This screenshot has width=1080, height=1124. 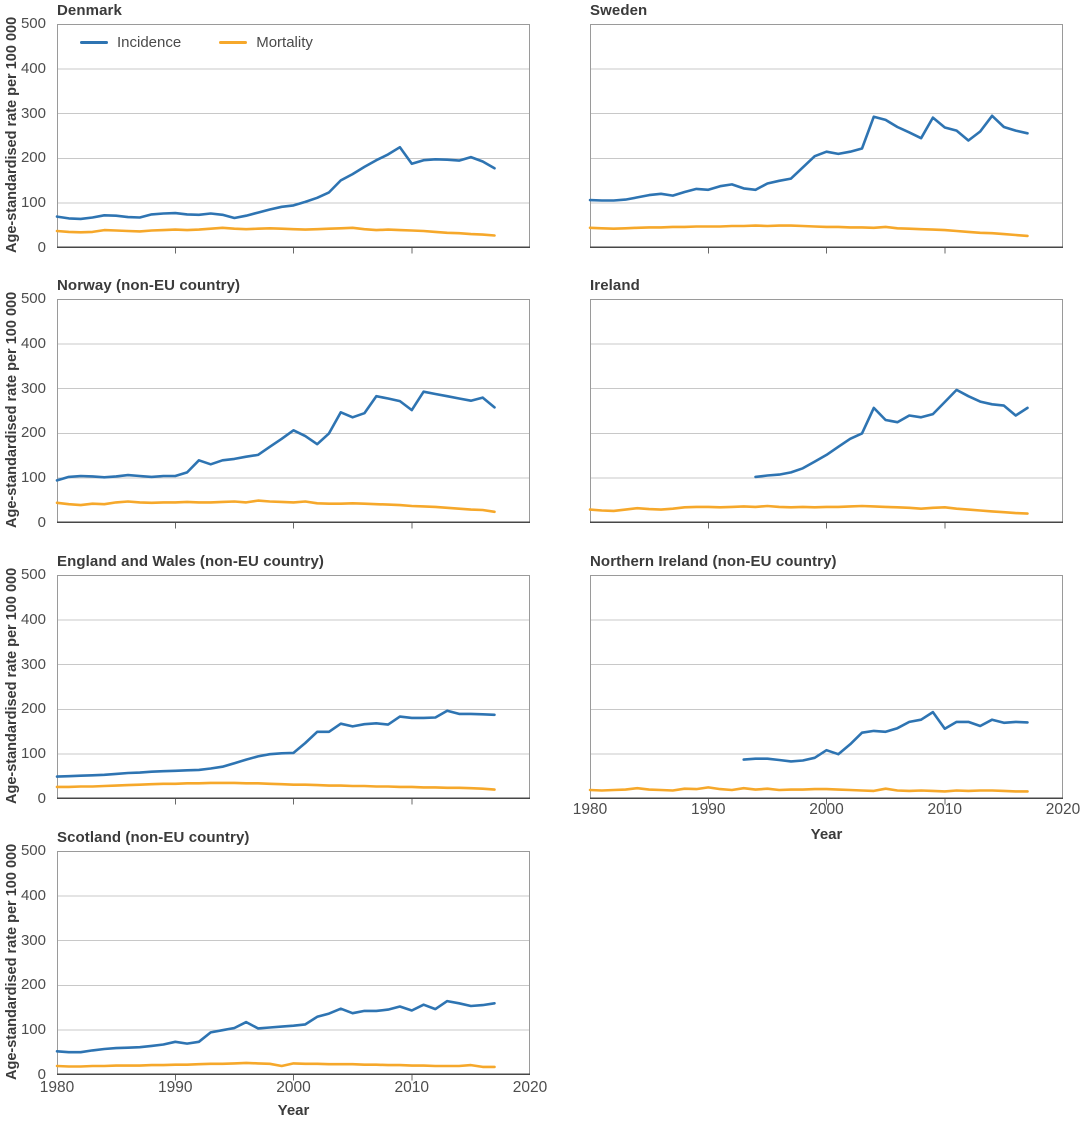 I want to click on northern-ireland-chart, so click(x=825, y=690).